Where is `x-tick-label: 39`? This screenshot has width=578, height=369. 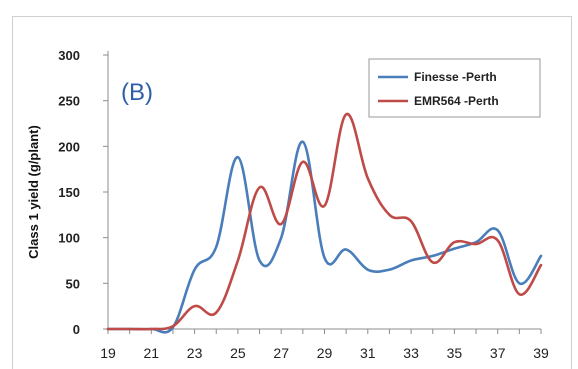
x-tick-label: 39 is located at coordinates (541, 353).